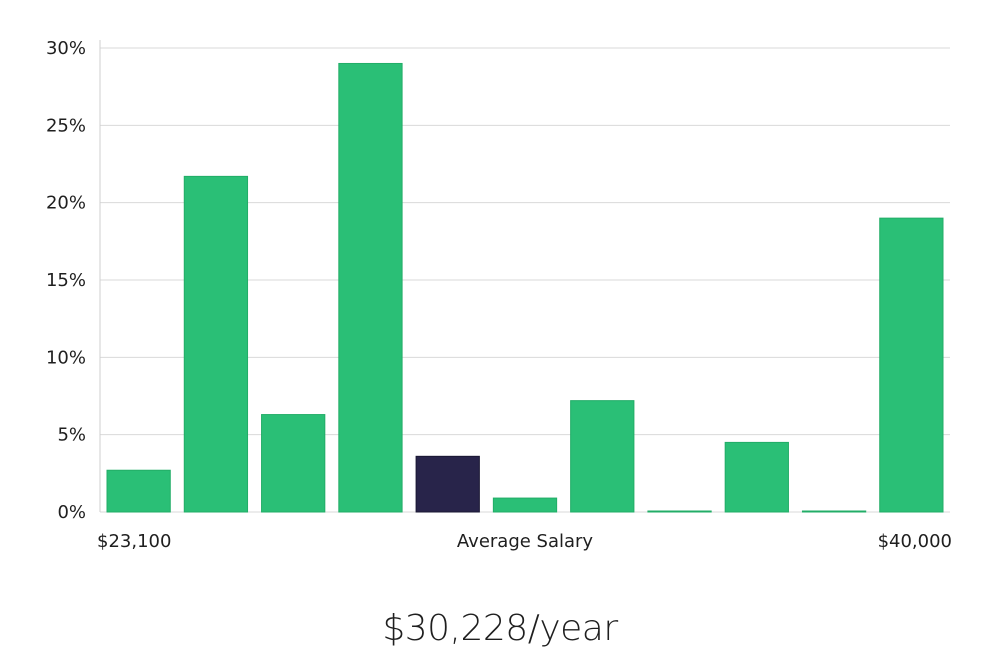 This screenshot has width=1000, height=660. Describe the element at coordinates (915, 541) in the screenshot. I see `x-end-label: $40,000` at that location.